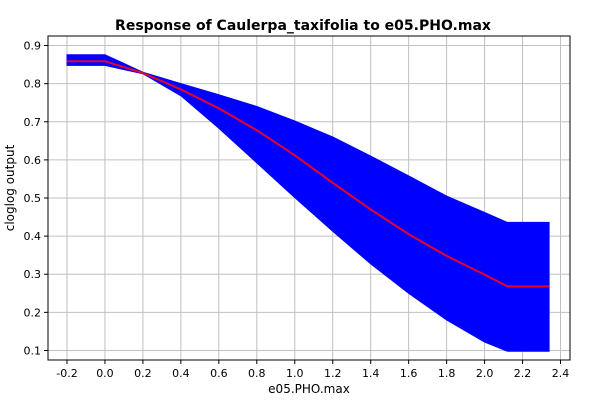 The width and height of the screenshot is (600, 400). Describe the element at coordinates (66, 373) in the screenshot. I see `x-tick-label: -0.2` at that location.